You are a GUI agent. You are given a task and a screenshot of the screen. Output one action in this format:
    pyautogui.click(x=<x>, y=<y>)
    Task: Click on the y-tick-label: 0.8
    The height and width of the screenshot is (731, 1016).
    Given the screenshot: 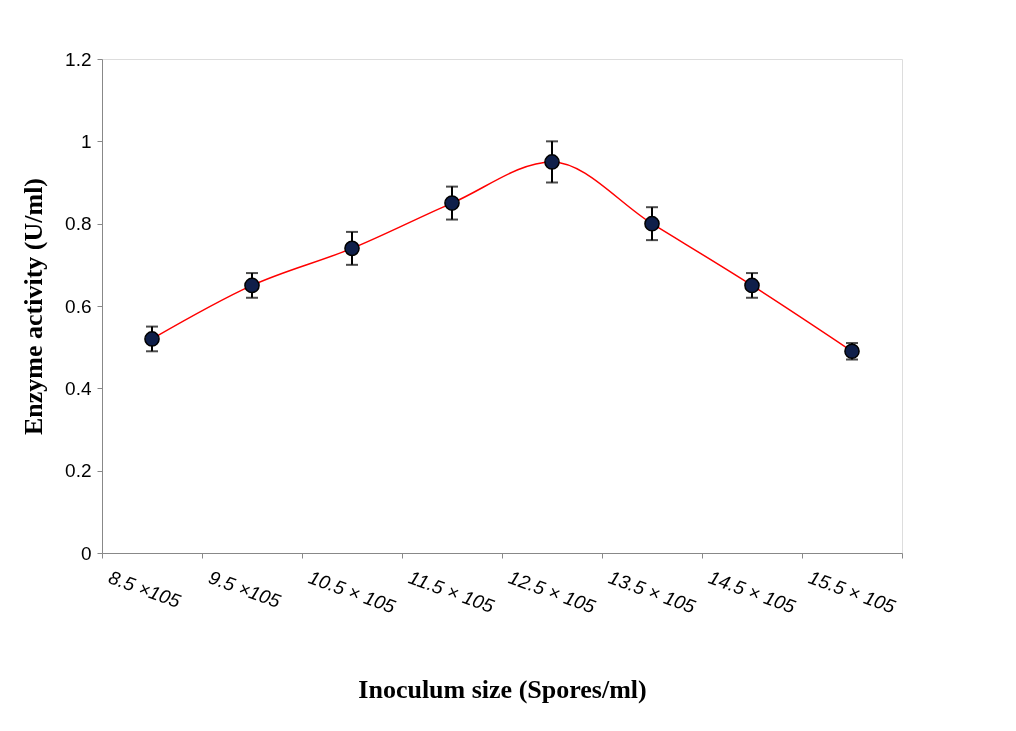 What is the action you would take?
    pyautogui.click(x=78, y=224)
    